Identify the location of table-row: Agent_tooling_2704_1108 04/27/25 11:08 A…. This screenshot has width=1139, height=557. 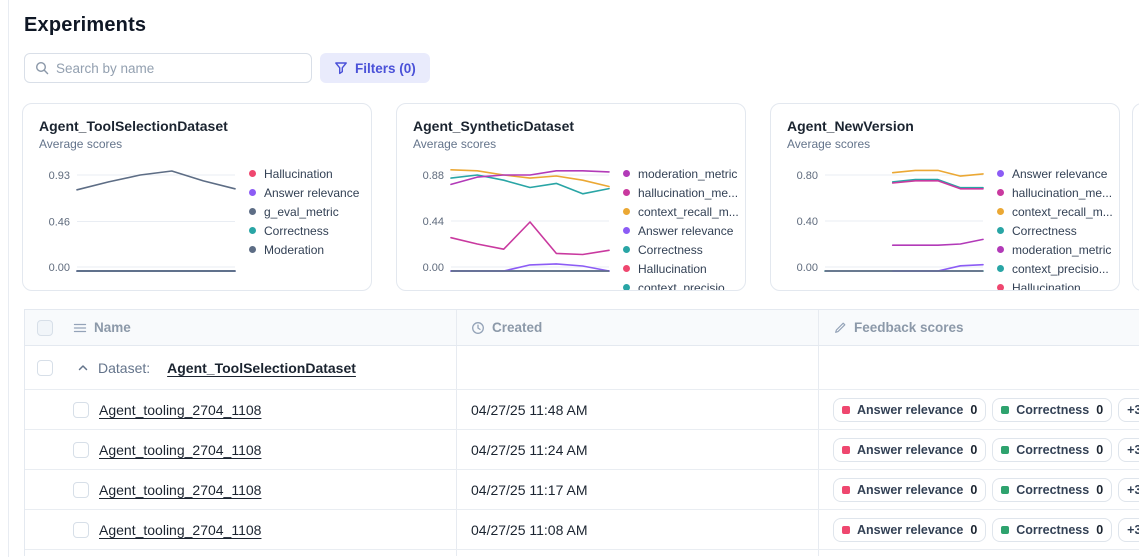
(582, 530).